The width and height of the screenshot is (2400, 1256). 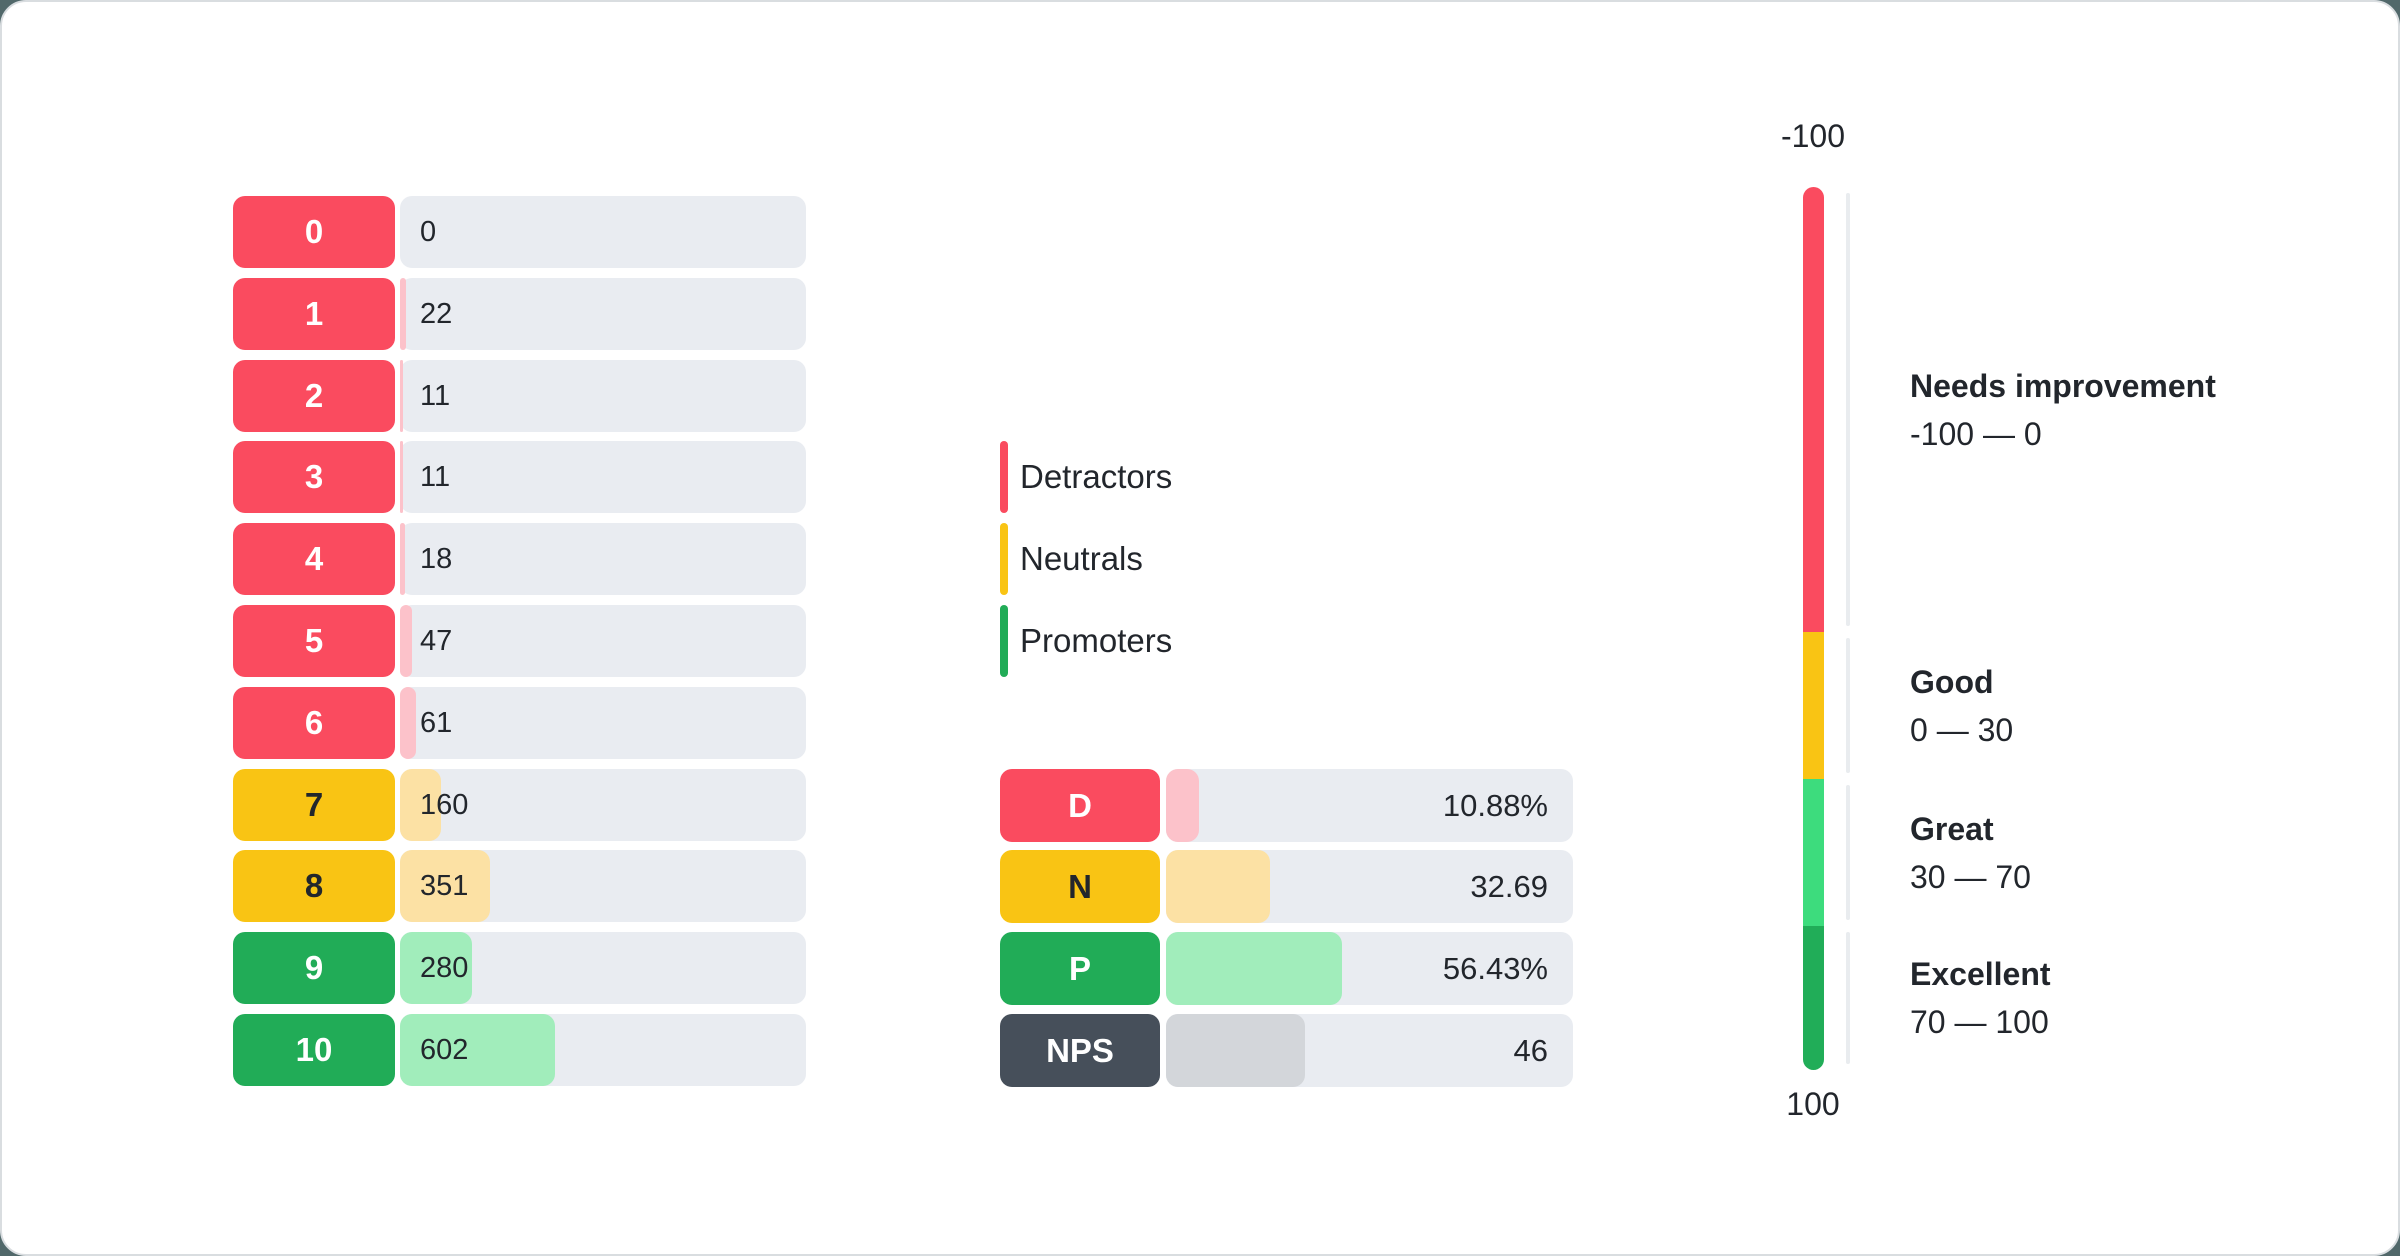 What do you see at coordinates (1369, 968) in the screenshot?
I see `summary-bar-track: 56.43%` at bounding box center [1369, 968].